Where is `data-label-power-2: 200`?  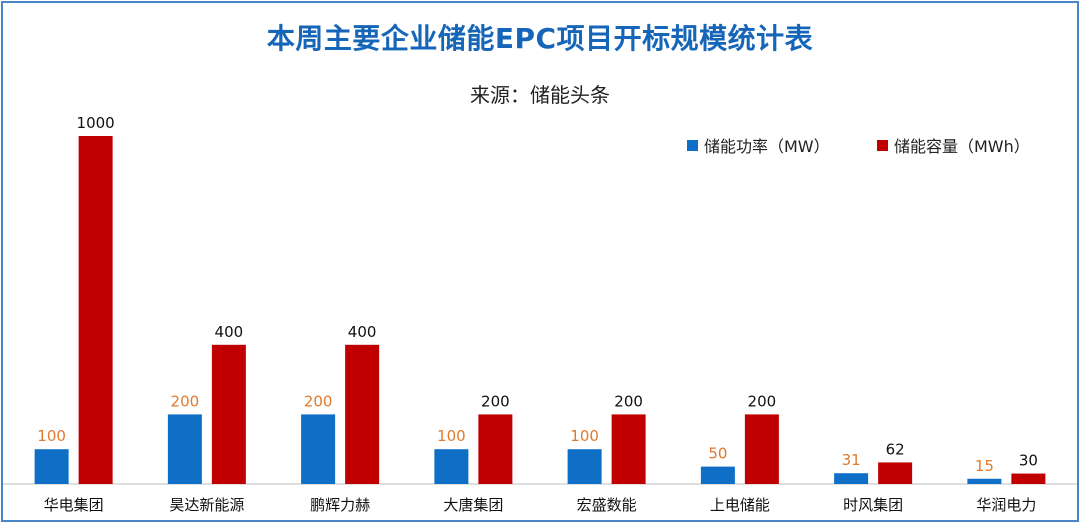 data-label-power-2: 200 is located at coordinates (318, 401).